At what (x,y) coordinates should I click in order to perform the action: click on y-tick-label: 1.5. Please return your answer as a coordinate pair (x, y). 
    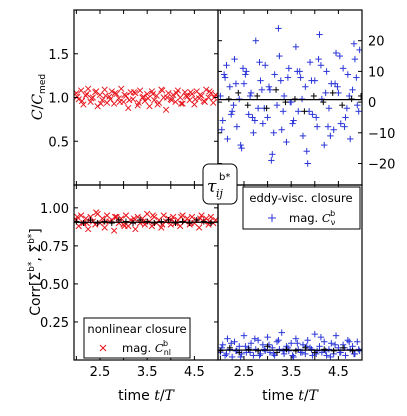
    Looking at the image, I should click on (58, 55).